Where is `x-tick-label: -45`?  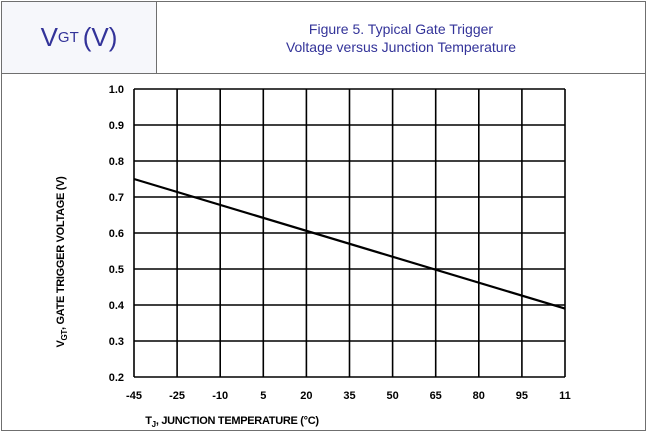 x-tick-label: -45 is located at coordinates (134, 396).